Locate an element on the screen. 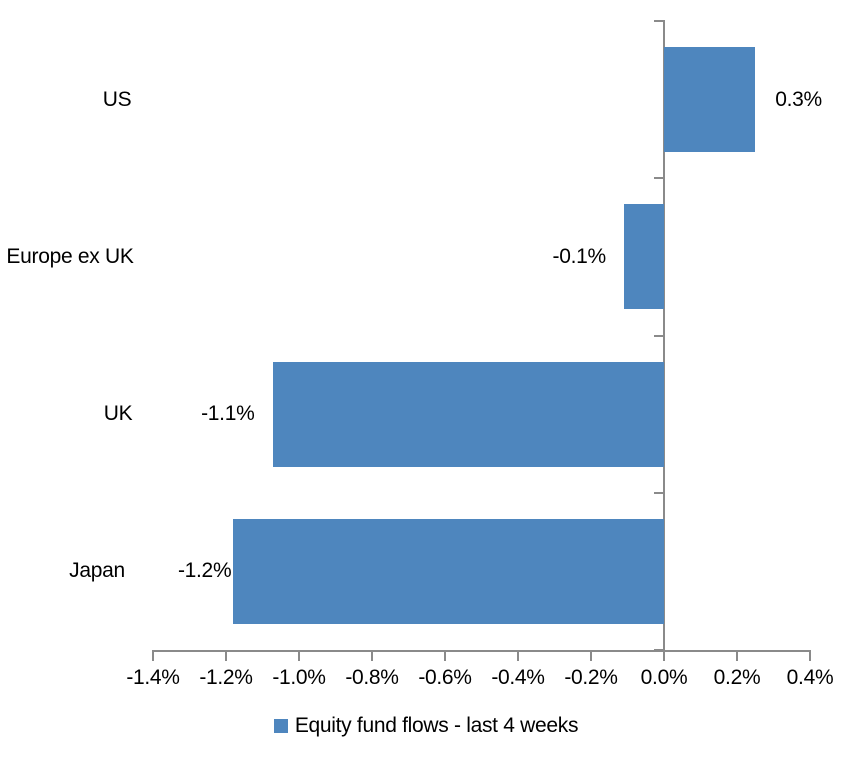 This screenshot has height=757, width=852. x-axis-line is located at coordinates (481, 651).